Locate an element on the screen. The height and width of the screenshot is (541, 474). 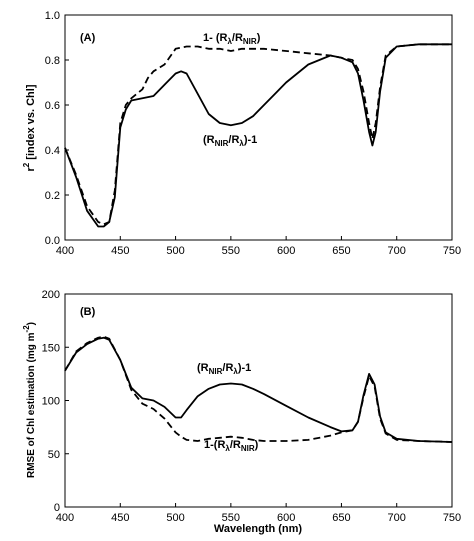
y-tick-label: 0 is located at coordinates (57, 508).